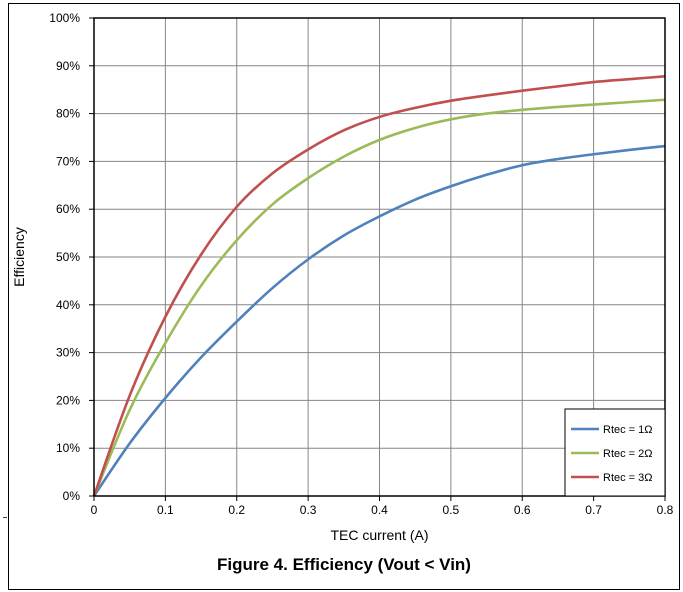 This screenshot has width=683, height=592. I want to click on y-tick-label: 80%, so click(68, 114).